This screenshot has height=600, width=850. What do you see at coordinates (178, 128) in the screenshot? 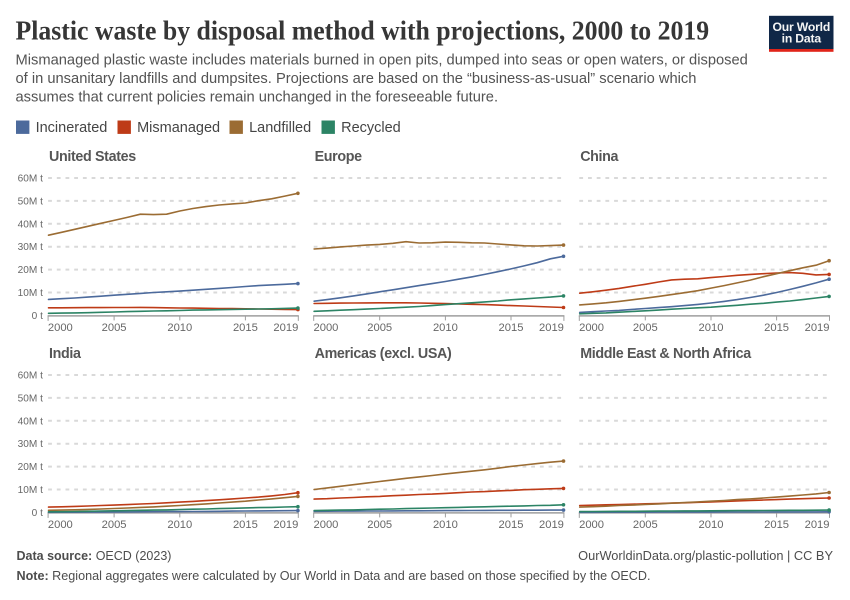
I see `svg-text: Mismanaged` at bounding box center [178, 128].